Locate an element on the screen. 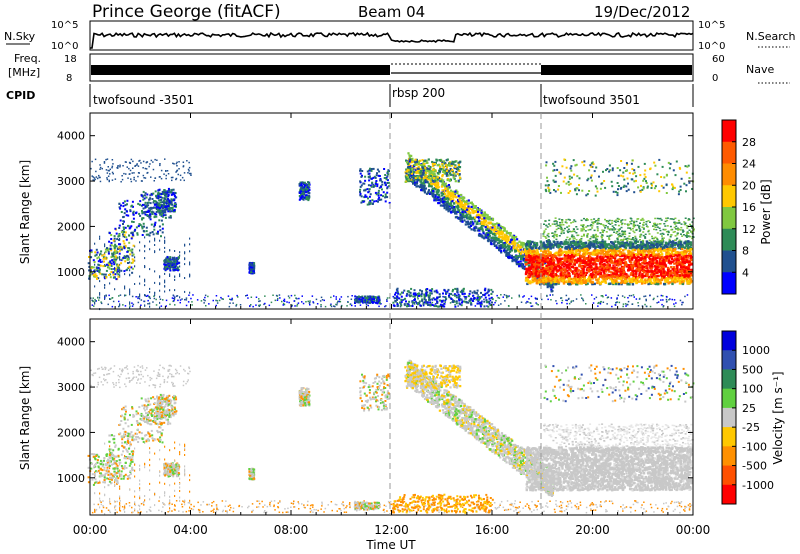  nave-label: Nave is located at coordinates (760, 69).